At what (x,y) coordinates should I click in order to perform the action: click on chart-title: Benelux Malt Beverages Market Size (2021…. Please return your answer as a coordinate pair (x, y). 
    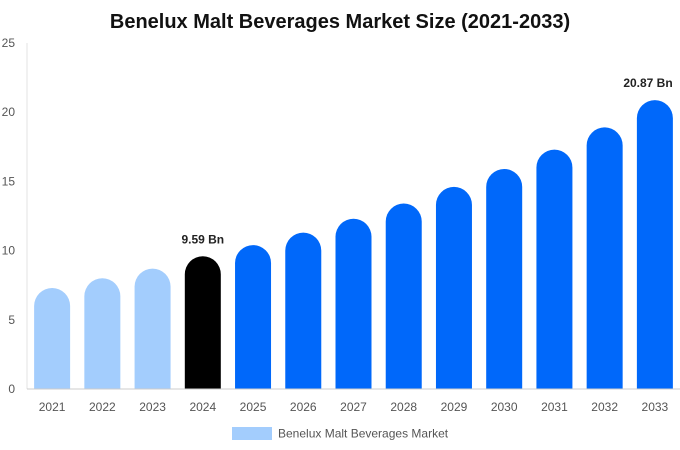
    Looking at the image, I should click on (340, 22).